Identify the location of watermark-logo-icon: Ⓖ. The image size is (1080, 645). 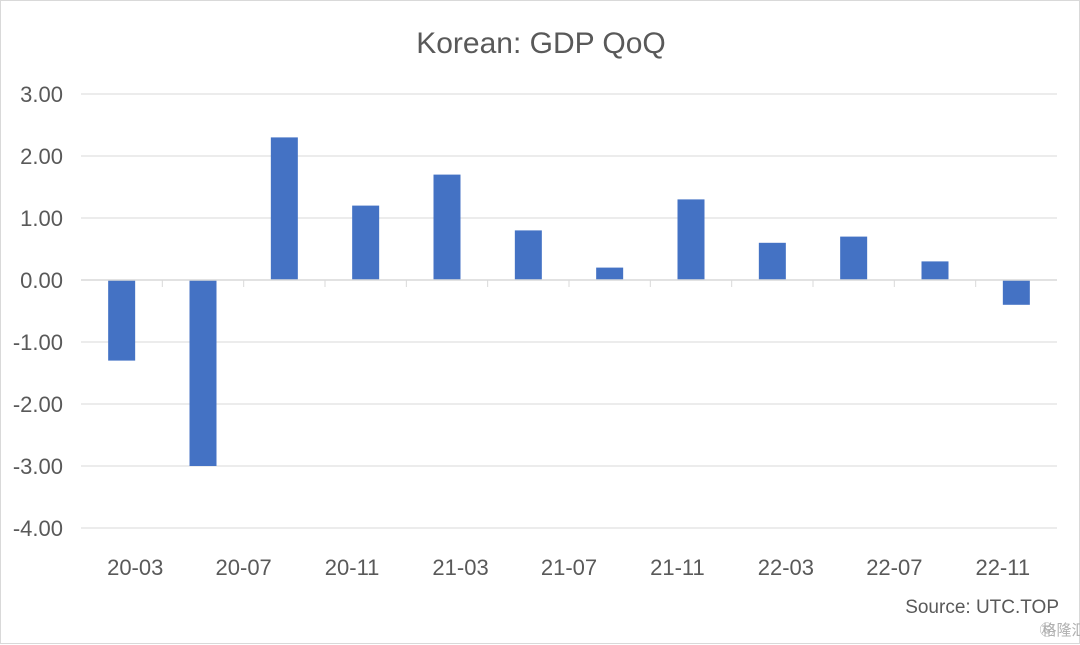
(1046, 630).